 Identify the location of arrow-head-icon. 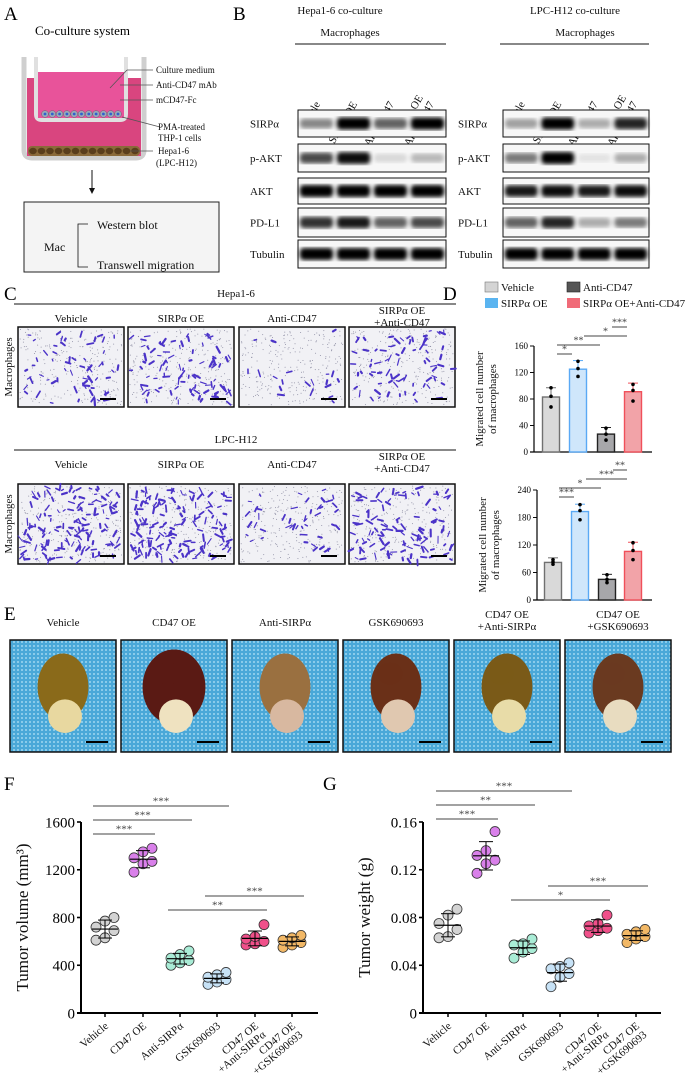
(92, 191).